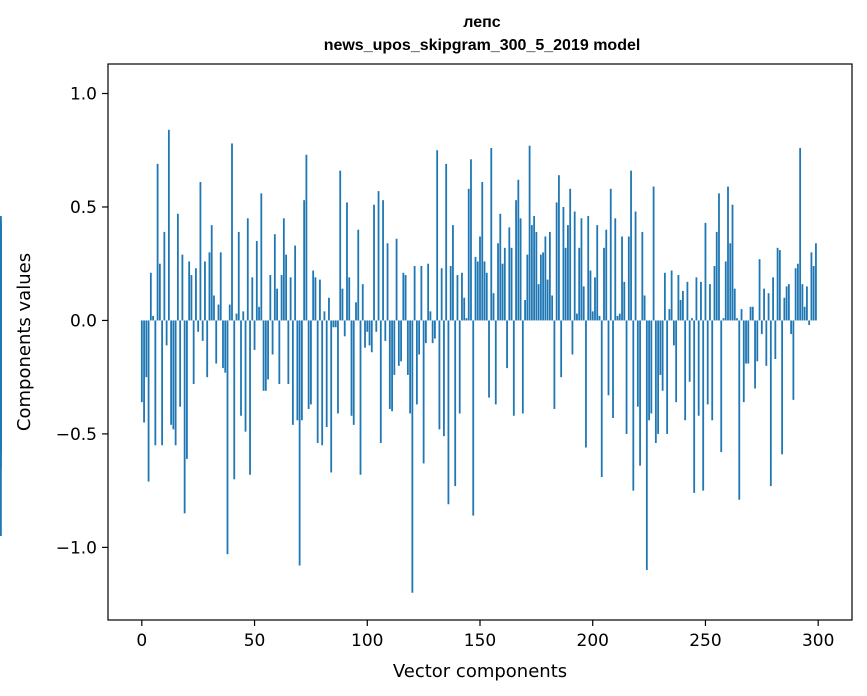 Image resolution: width=867 pixels, height=696 pixels. Describe the element at coordinates (1, 273) in the screenshot. I see `bar-undefined` at that location.